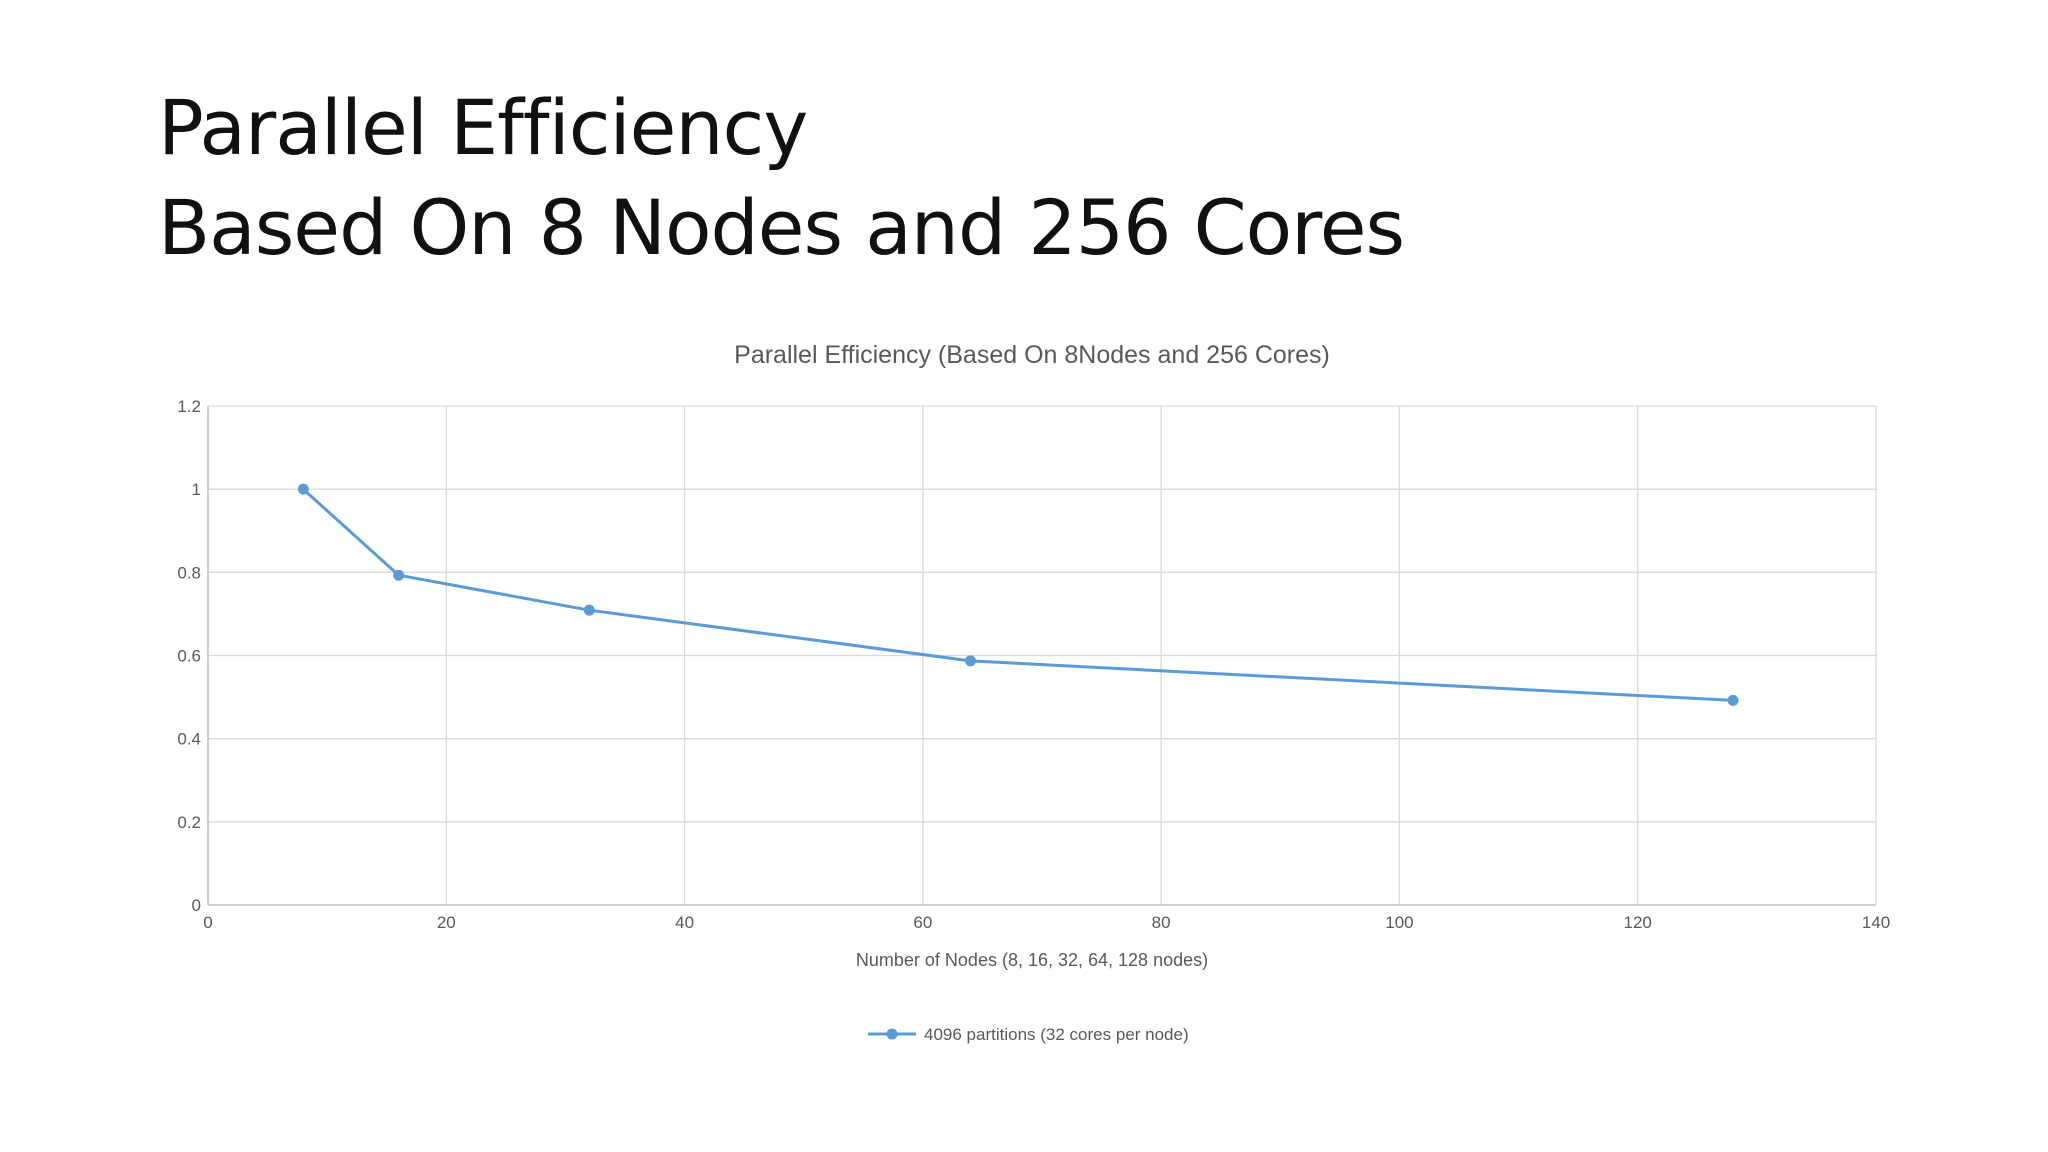 The height and width of the screenshot is (1152, 2048). I want to click on legend-label: 4096 partitions (32 cores per node), so click(1056, 1034).